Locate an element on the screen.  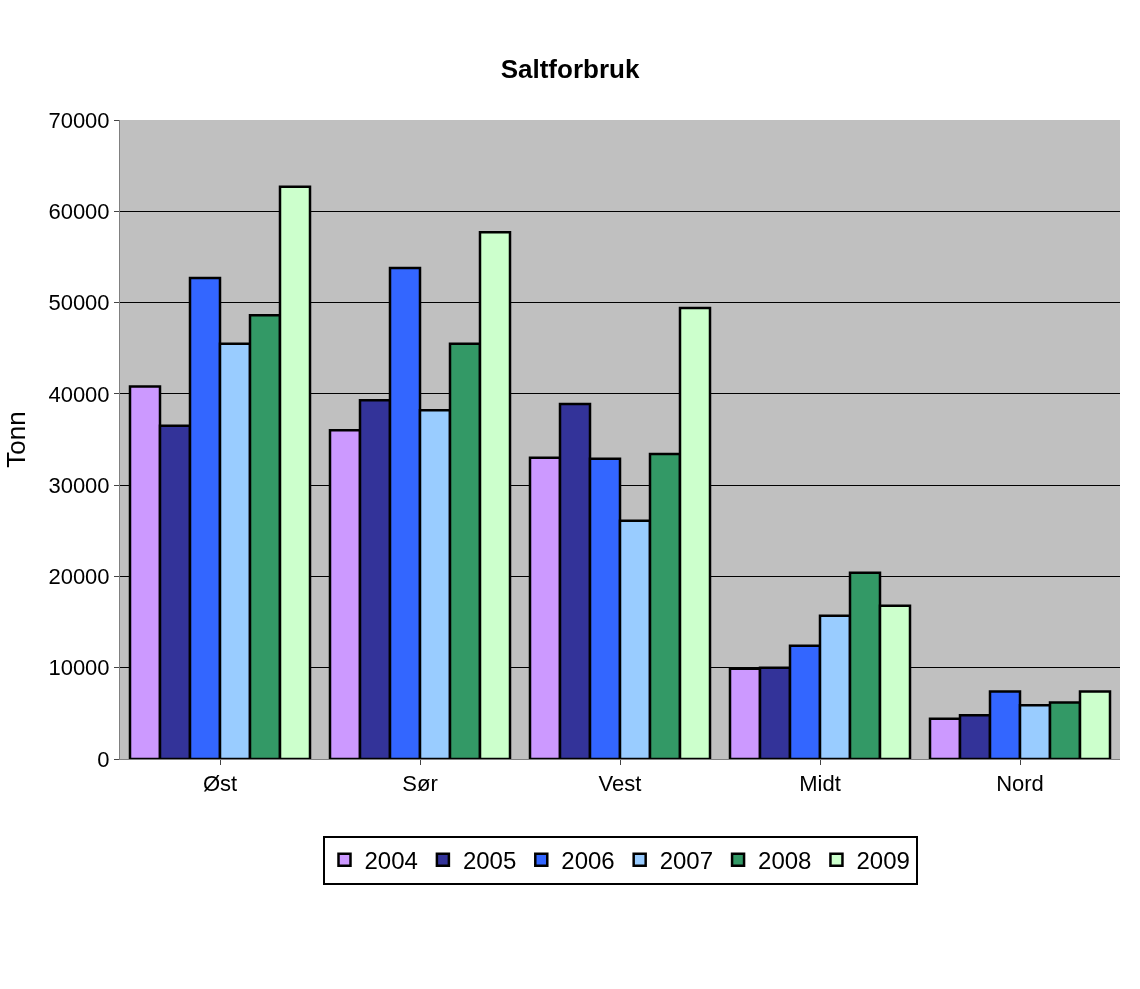
y-tick-label: 10000 is located at coordinates (79, 668).